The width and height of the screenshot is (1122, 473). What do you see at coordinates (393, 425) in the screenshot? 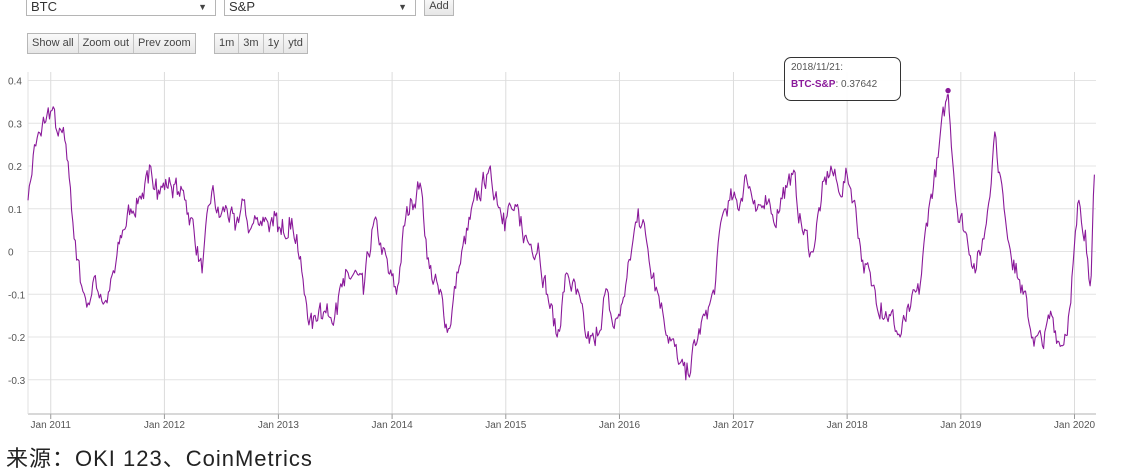
I see `x-tick-label: Jan 2014` at bounding box center [393, 425].